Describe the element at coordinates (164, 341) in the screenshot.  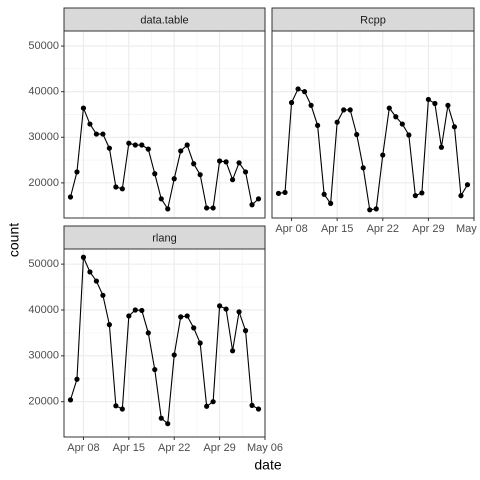
I see `data-line` at that location.